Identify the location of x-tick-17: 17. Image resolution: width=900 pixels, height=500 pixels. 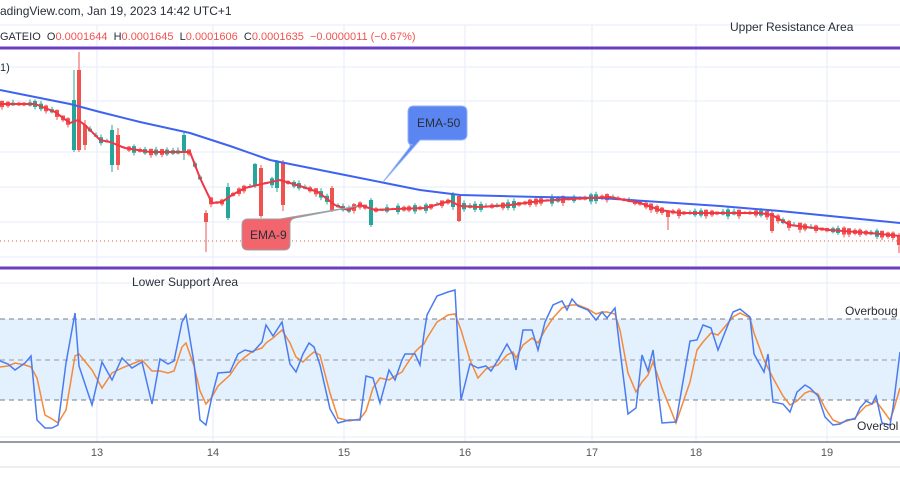
(592, 453).